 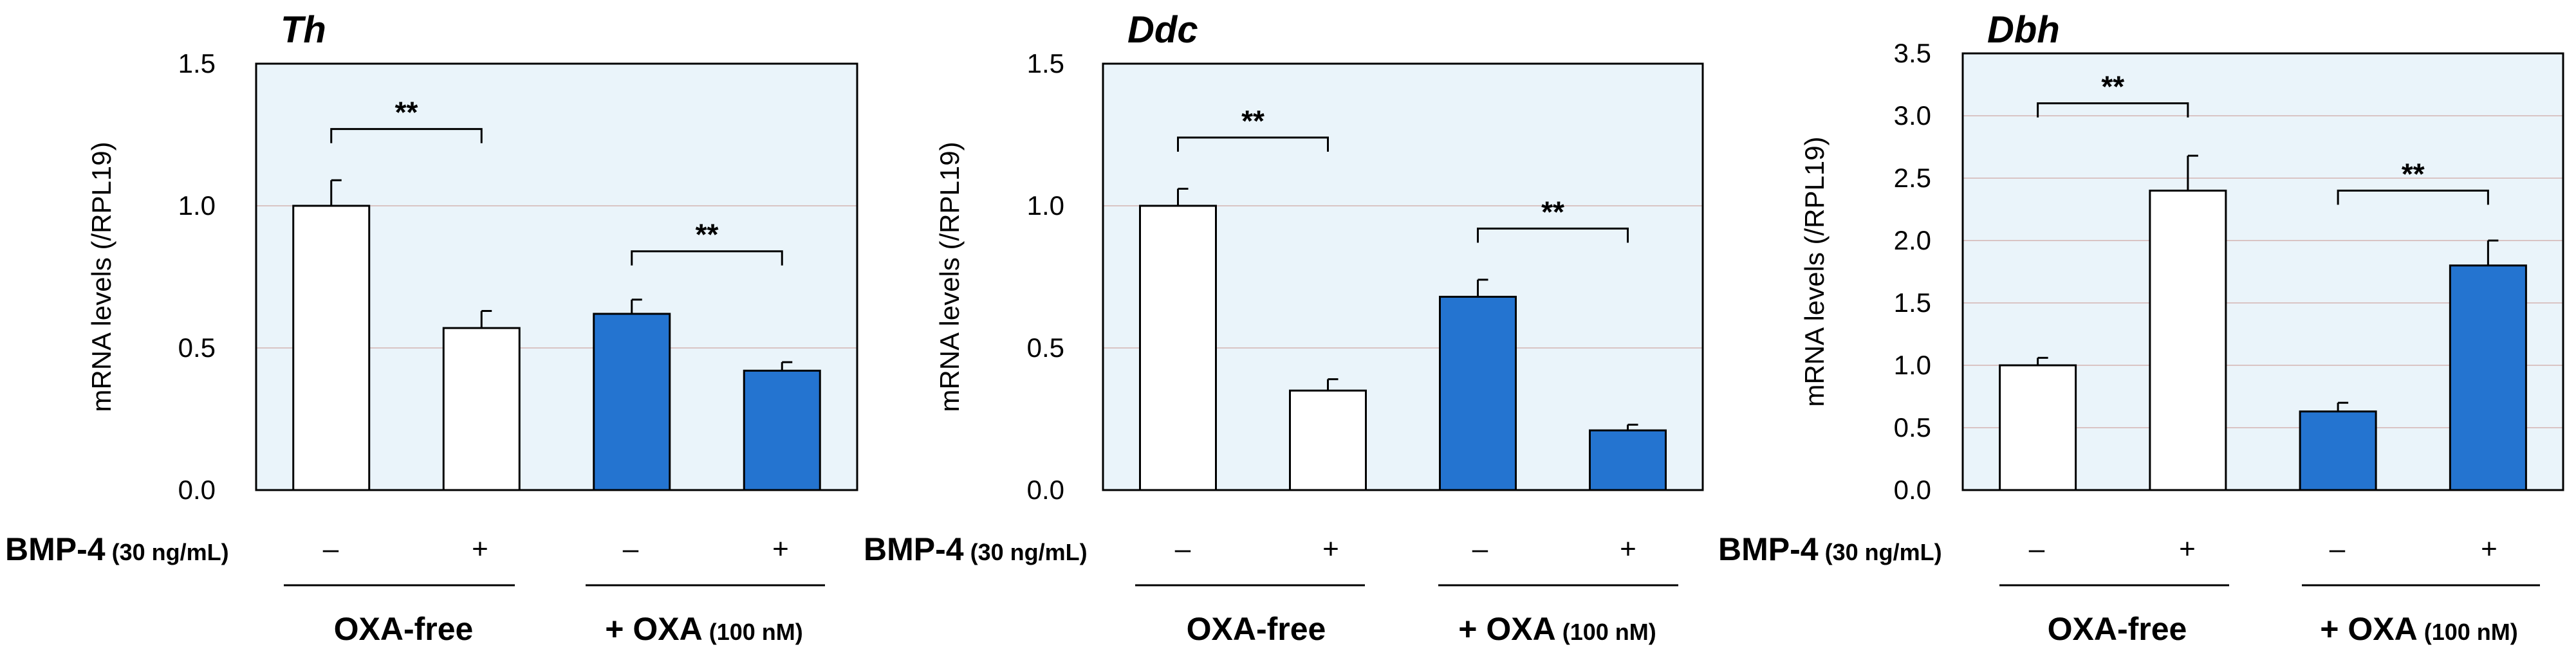 What do you see at coordinates (1912, 53) in the screenshot?
I see `y-tick-label: 3.5` at bounding box center [1912, 53].